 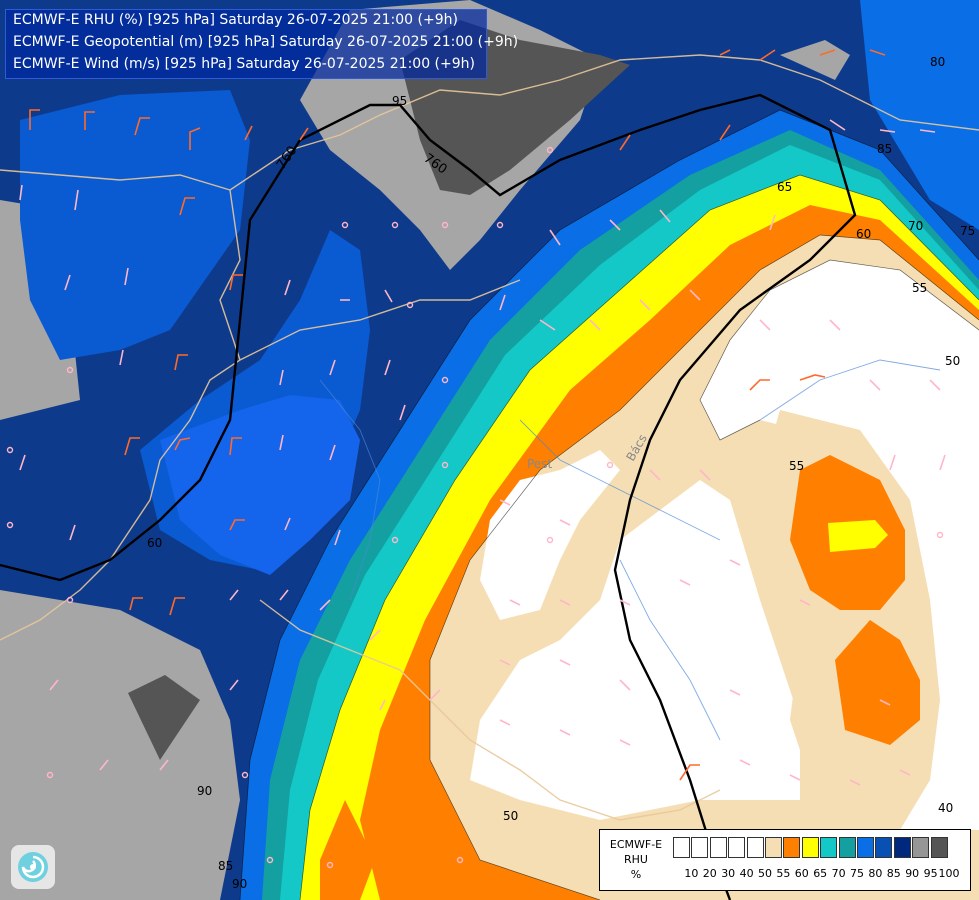 What do you see at coordinates (875, 873) in the screenshot?
I see `legend-tick-label: 80` at bounding box center [875, 873].